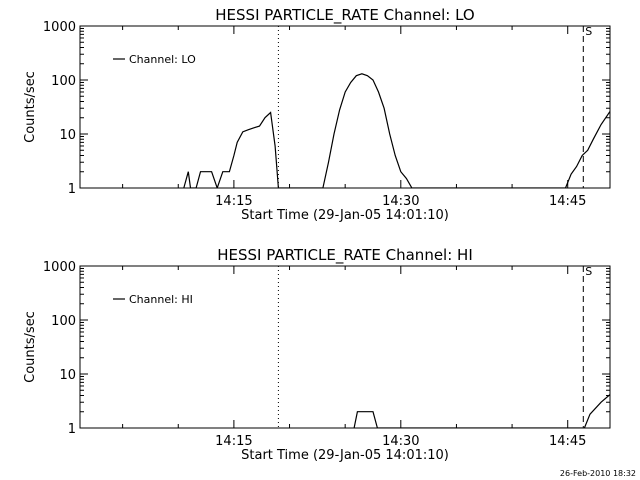 The width and height of the screenshot is (640, 480). Describe the element at coordinates (161, 299) in the screenshot. I see `legend-entry: Channel: HI` at that location.